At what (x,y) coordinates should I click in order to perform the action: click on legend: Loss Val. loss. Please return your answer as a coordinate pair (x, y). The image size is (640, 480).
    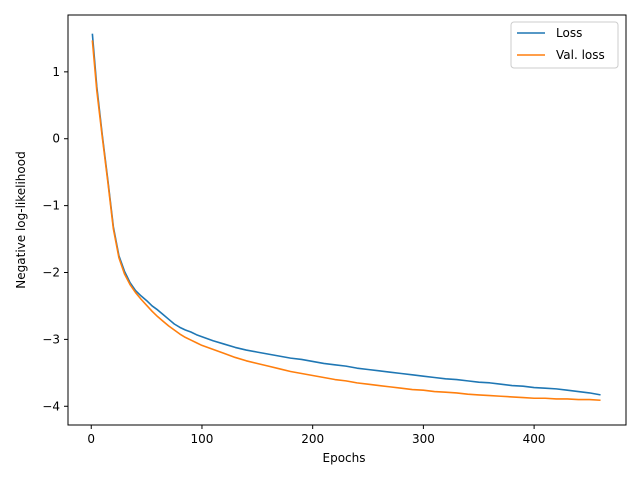
    Looking at the image, I should click on (564, 45).